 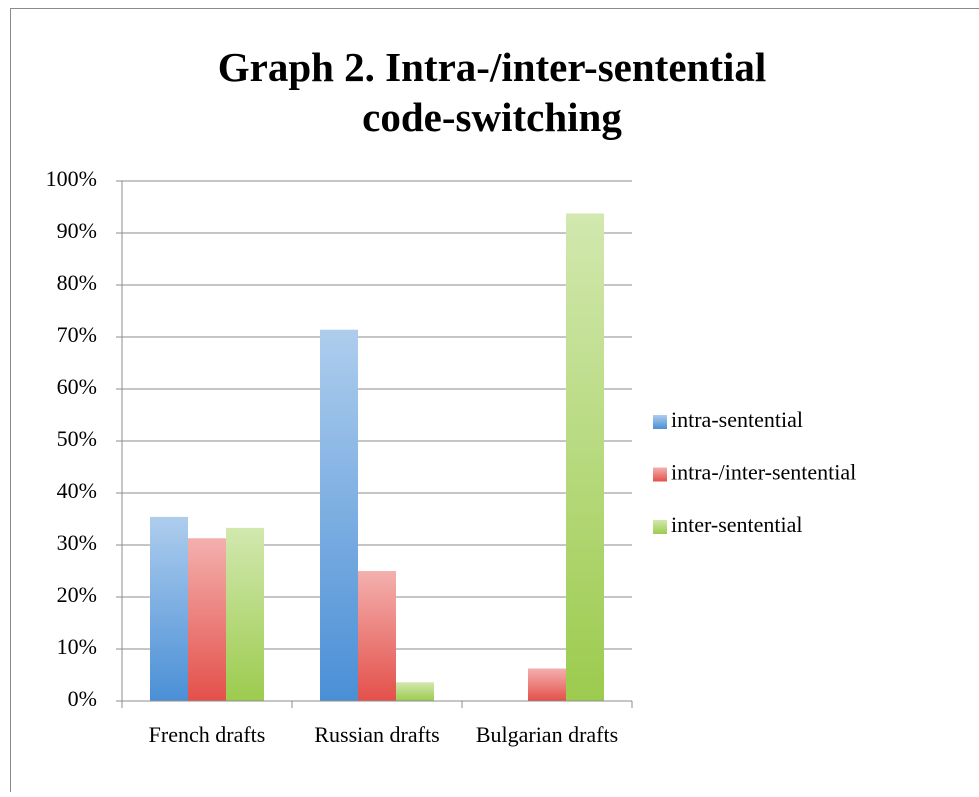 What do you see at coordinates (71, 178) in the screenshot?
I see `y-tick-label: 100%` at bounding box center [71, 178].